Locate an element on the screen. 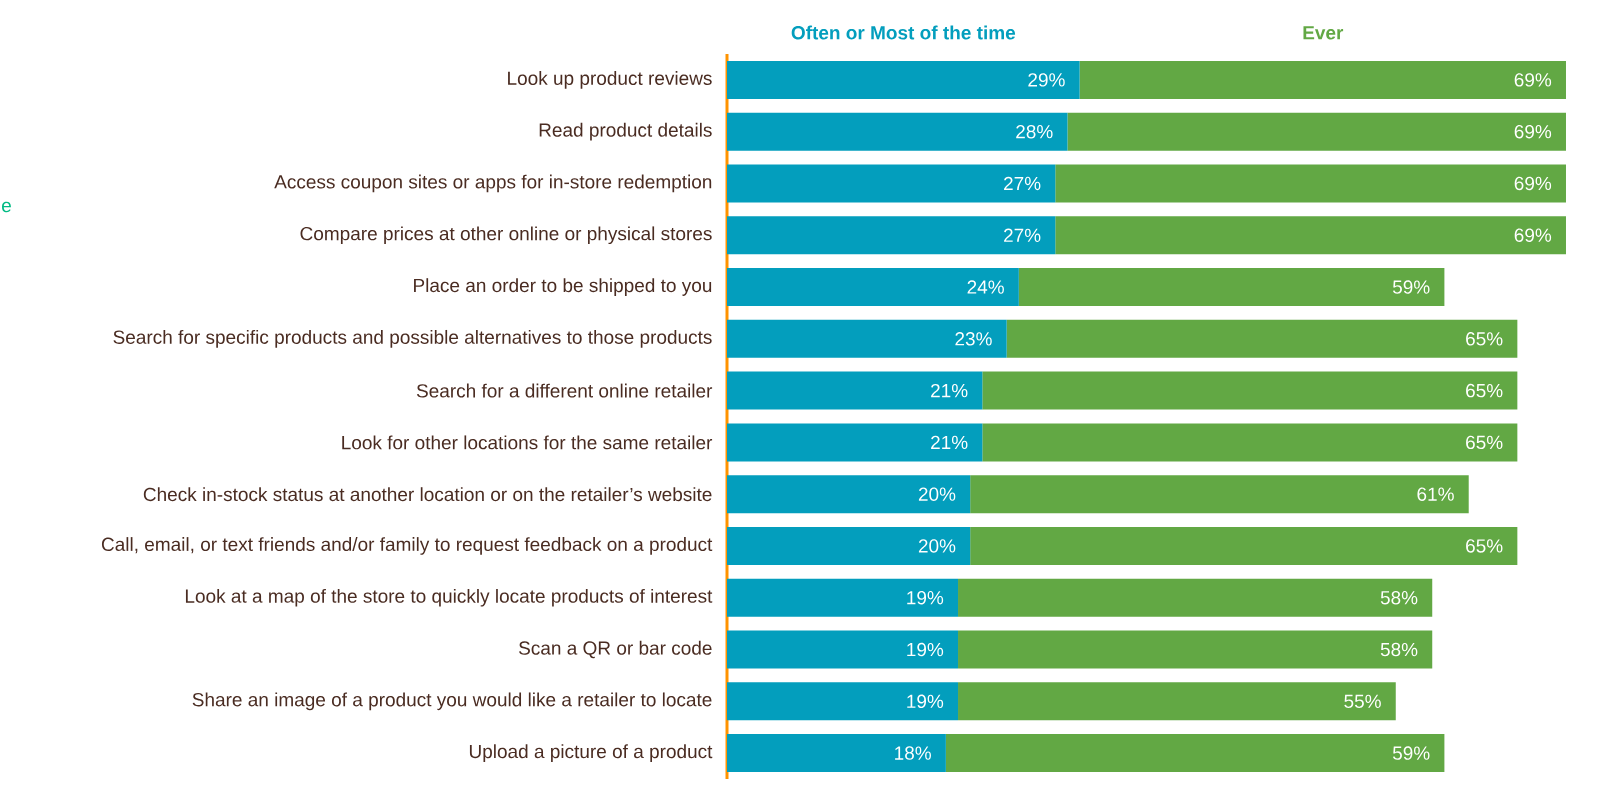  text: e is located at coordinates (6, 207).